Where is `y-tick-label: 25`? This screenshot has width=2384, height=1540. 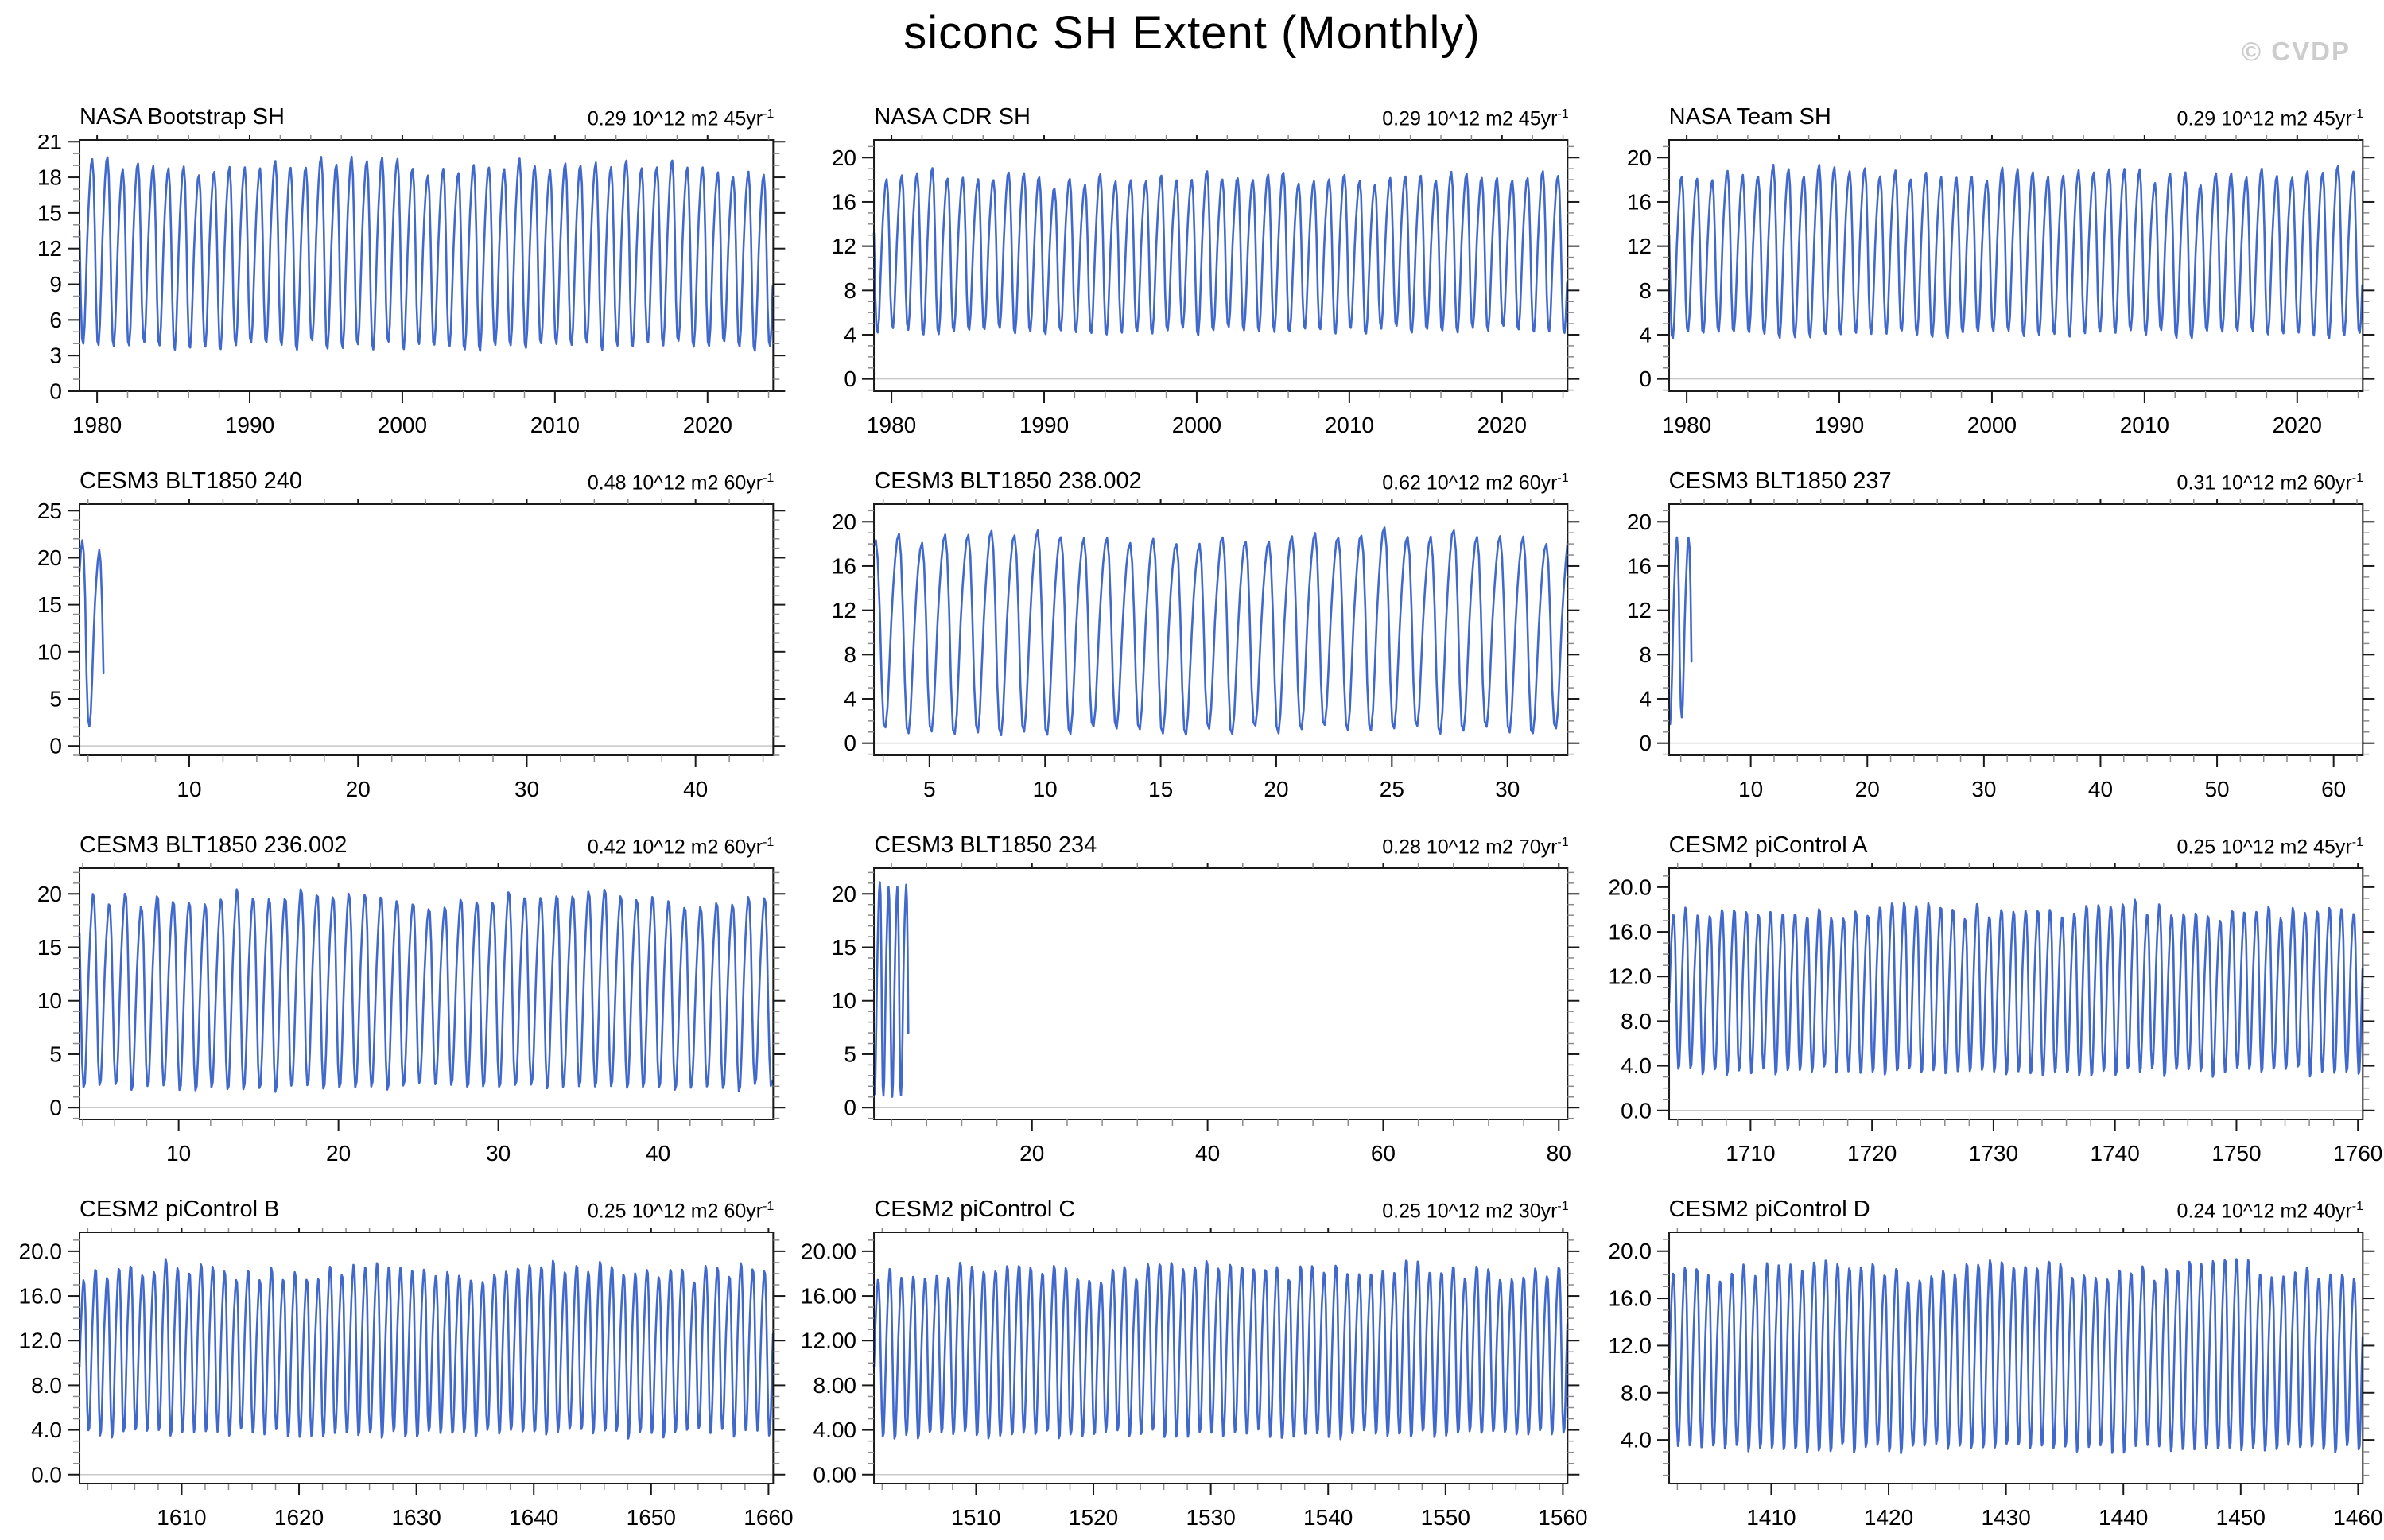
y-tick-label: 25 is located at coordinates (49, 511).